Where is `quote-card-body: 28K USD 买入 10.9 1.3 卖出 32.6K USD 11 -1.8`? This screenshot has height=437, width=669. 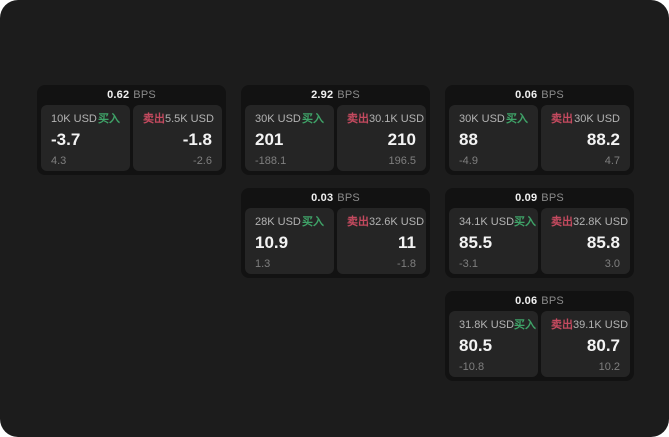
quote-card-body: 28K USD 买入 10.9 1.3 卖出 32.6K USD 11 -1.8 is located at coordinates (335, 241).